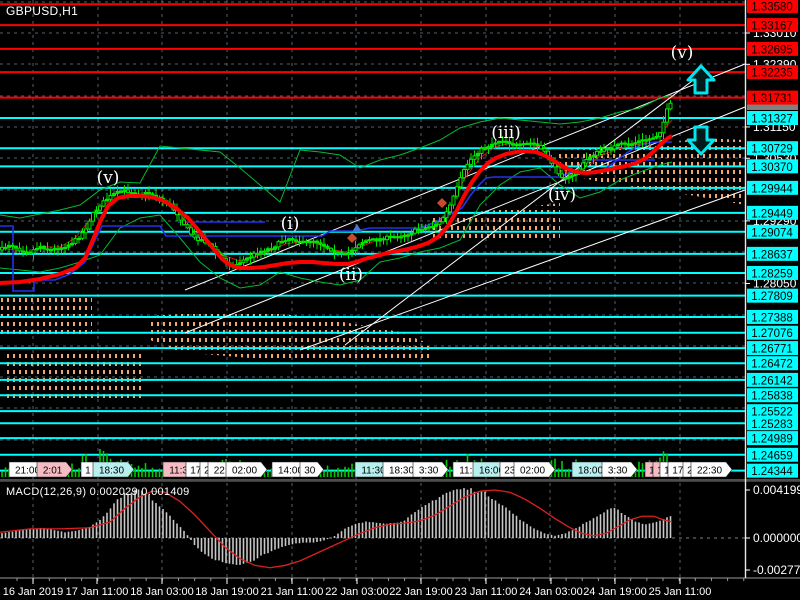 Image resolution: width=800 pixels, height=600 pixels. Describe the element at coordinates (491, 471) in the screenshot. I see `svg-text: 16:00` at that location.